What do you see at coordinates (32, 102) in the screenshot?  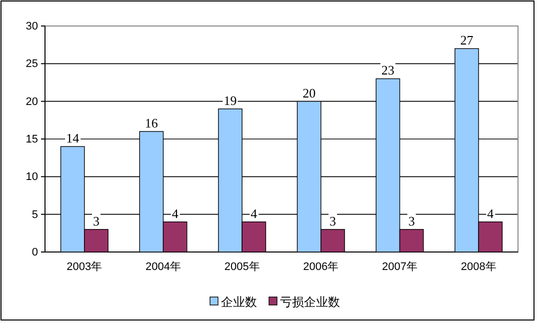 I see `y-tick-label: 20` at bounding box center [32, 102].